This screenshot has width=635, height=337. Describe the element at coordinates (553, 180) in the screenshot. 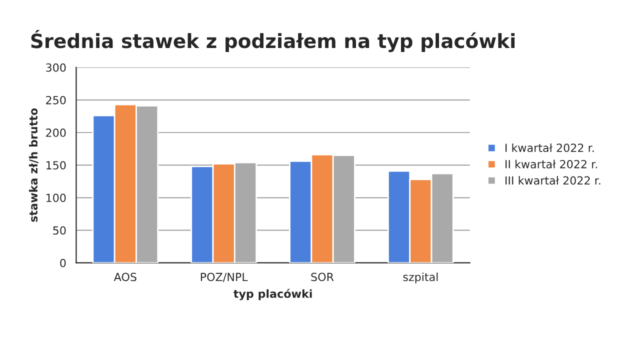

I see `legend-label: III kwartał 2022 r.` at that location.